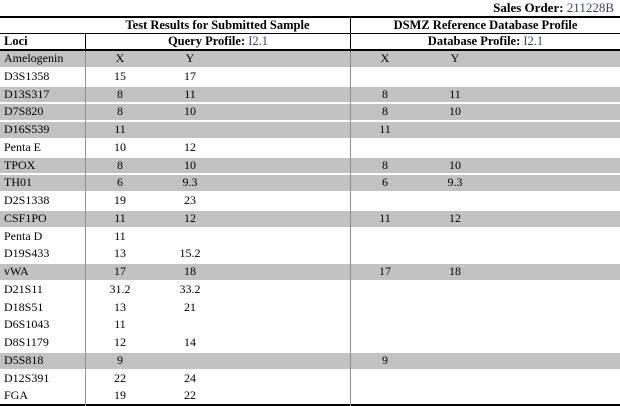 Image resolution: width=620 pixels, height=406 pixels. Describe the element at coordinates (474, 41) in the screenshot. I see `database-profile-label: Database Profile:` at that location.